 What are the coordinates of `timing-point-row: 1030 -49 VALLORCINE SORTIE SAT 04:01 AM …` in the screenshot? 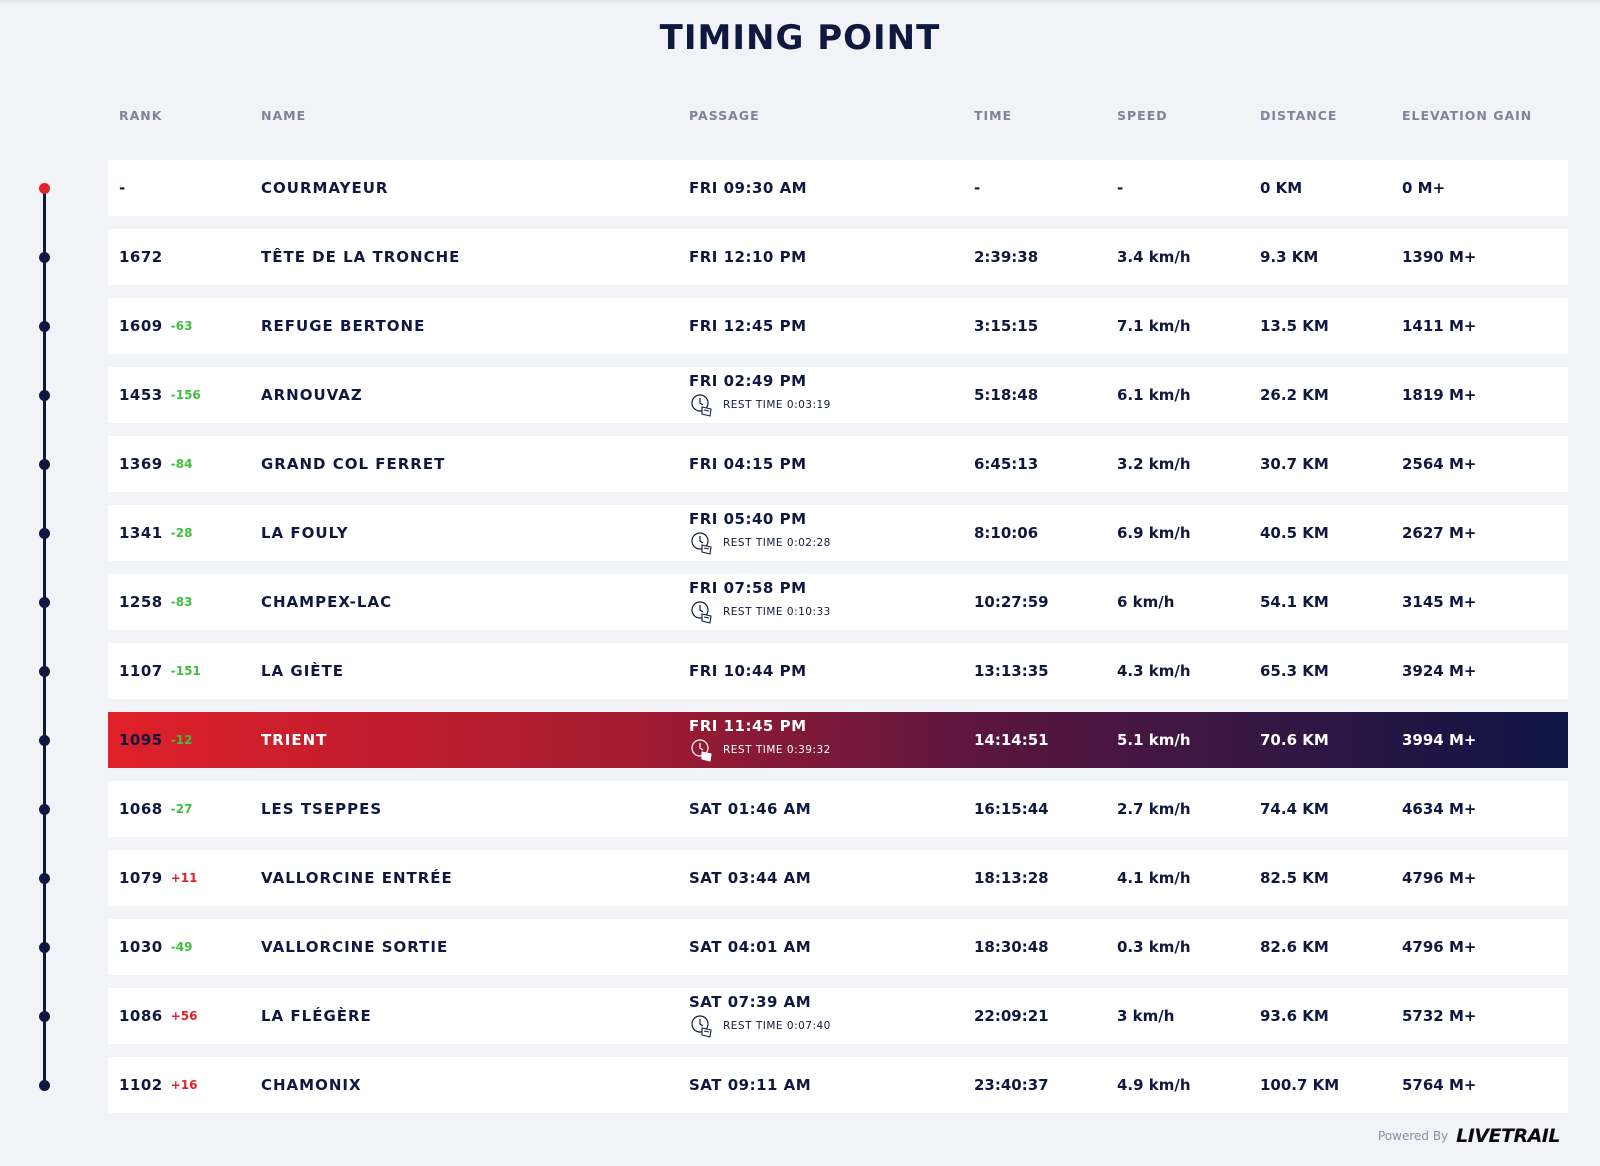 It's located at (838, 947).